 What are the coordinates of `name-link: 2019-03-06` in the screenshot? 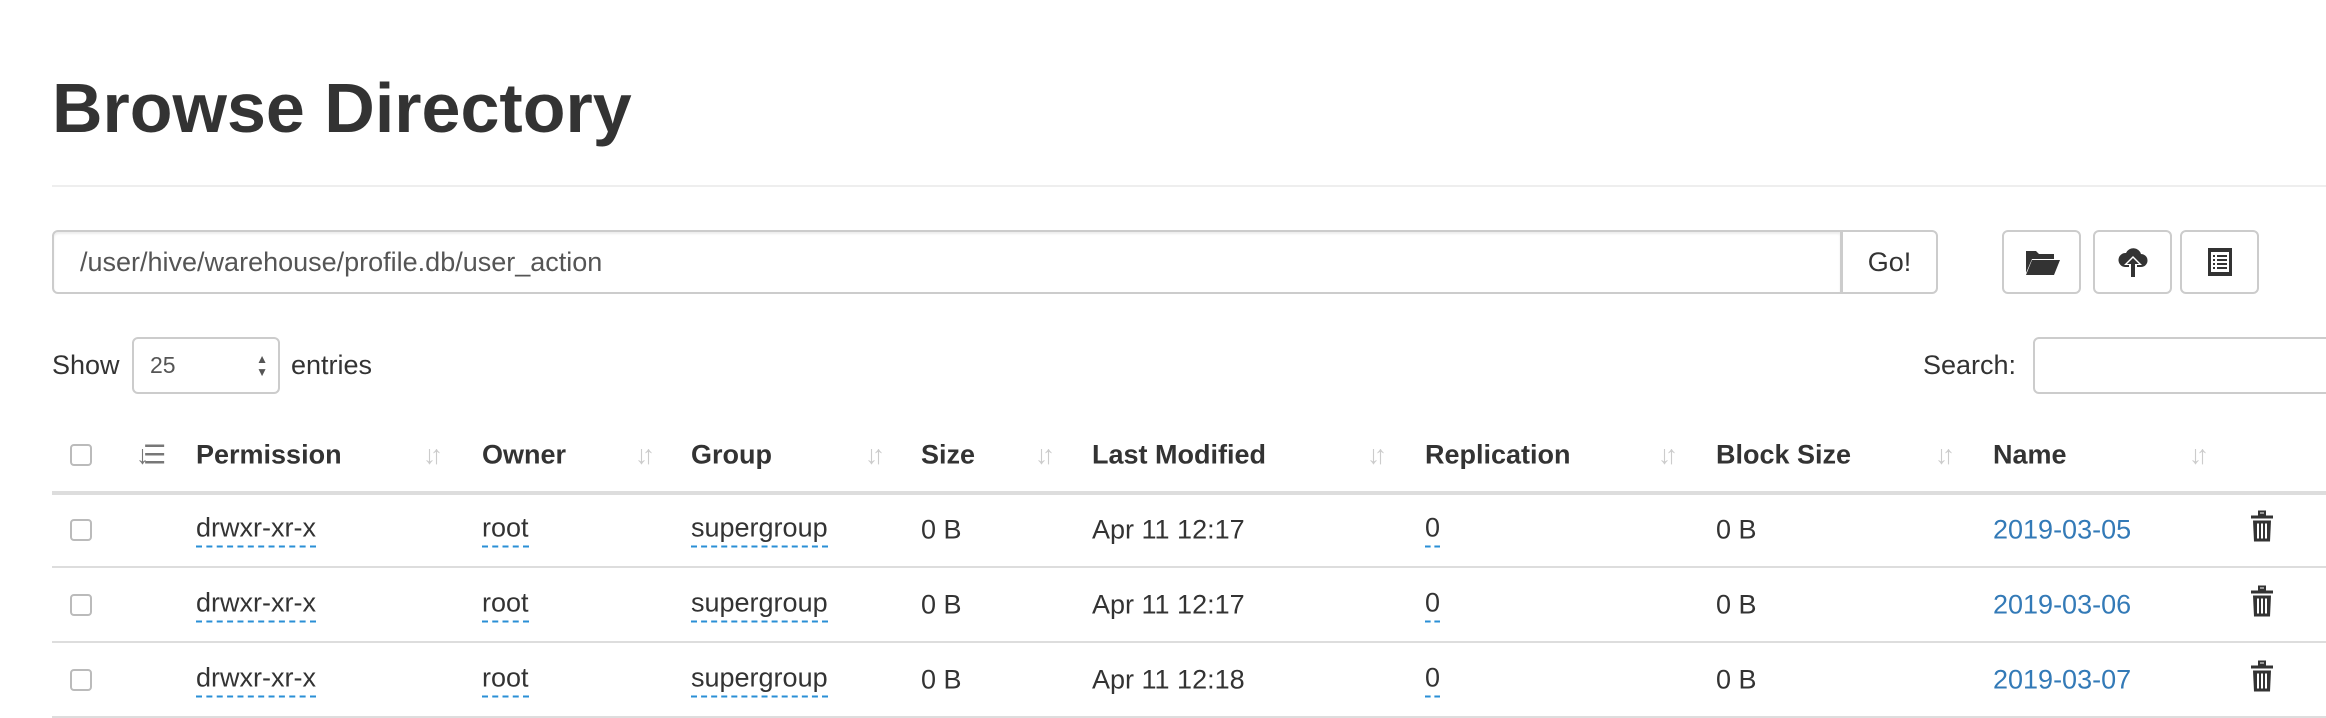 It's located at (2062, 604).